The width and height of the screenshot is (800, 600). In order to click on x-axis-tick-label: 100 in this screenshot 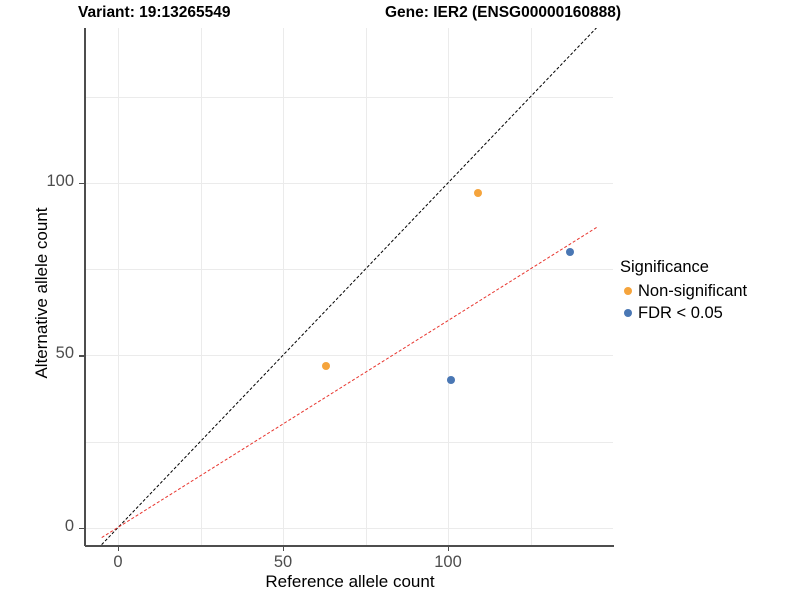, I will do `click(448, 562)`.